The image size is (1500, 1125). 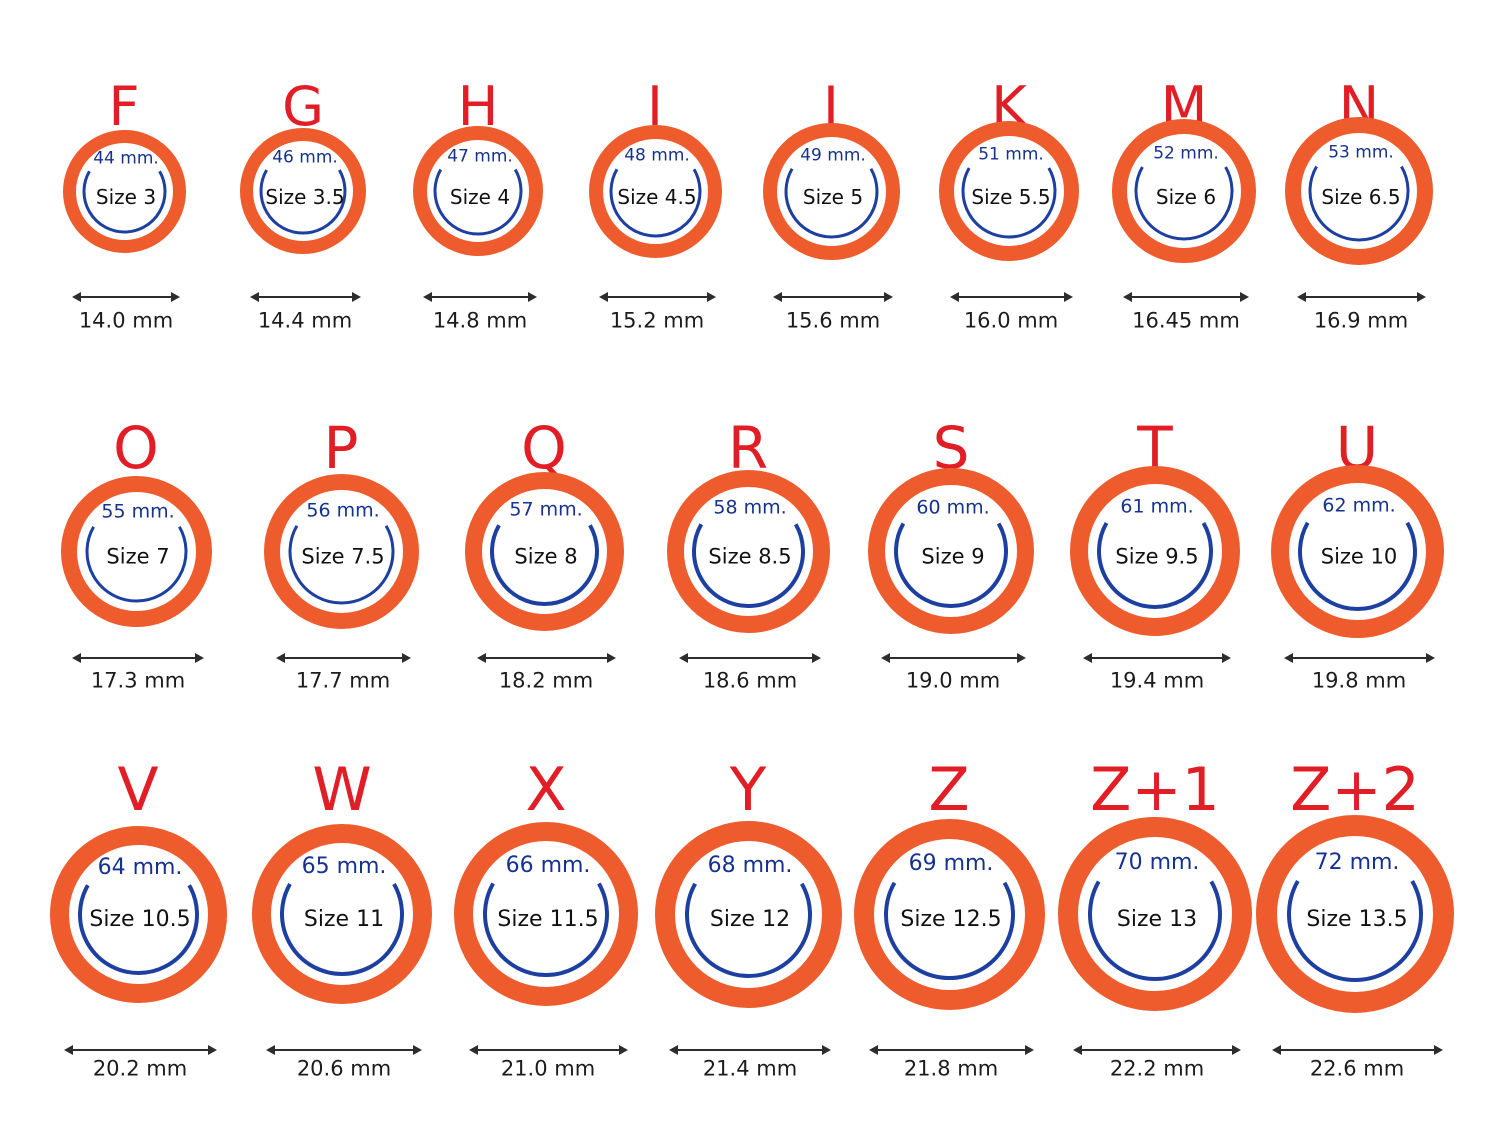 What do you see at coordinates (344, 919) in the screenshot?
I see `us-size-label: Size 11` at bounding box center [344, 919].